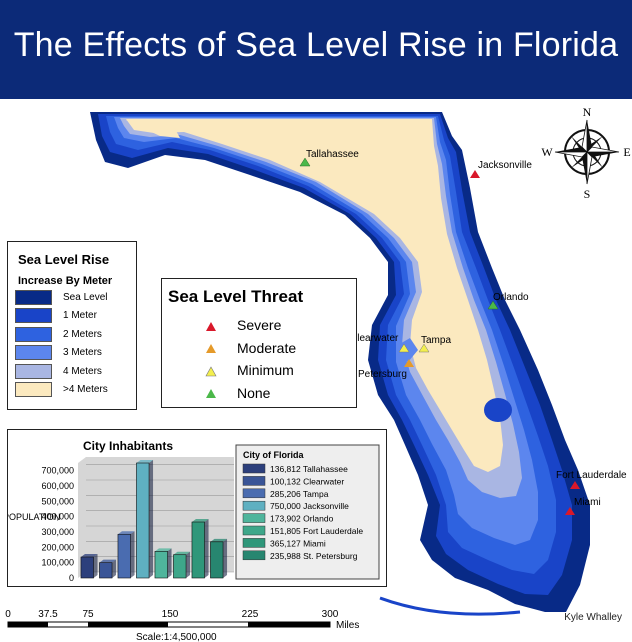 This screenshot has height=642, width=632. What do you see at coordinates (585, 153) in the screenshot?
I see `compass-rose: N S E W` at bounding box center [585, 153].